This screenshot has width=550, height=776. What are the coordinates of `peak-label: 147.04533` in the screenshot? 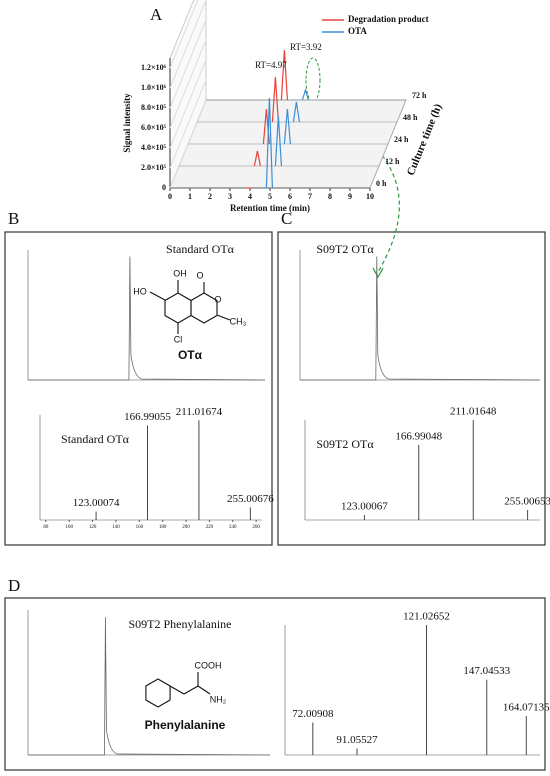 It's located at (486, 671).